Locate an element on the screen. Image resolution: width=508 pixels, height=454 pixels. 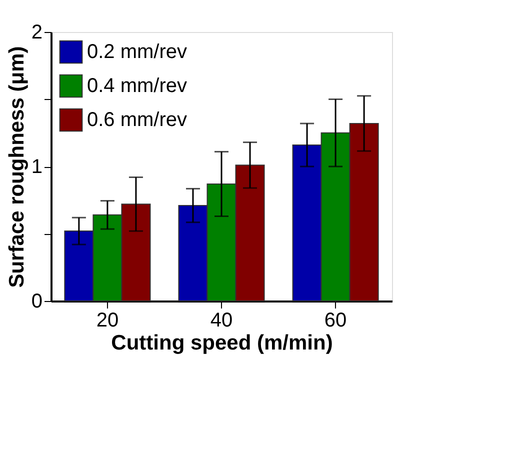
x-tick-label: 60 is located at coordinates (335, 321).